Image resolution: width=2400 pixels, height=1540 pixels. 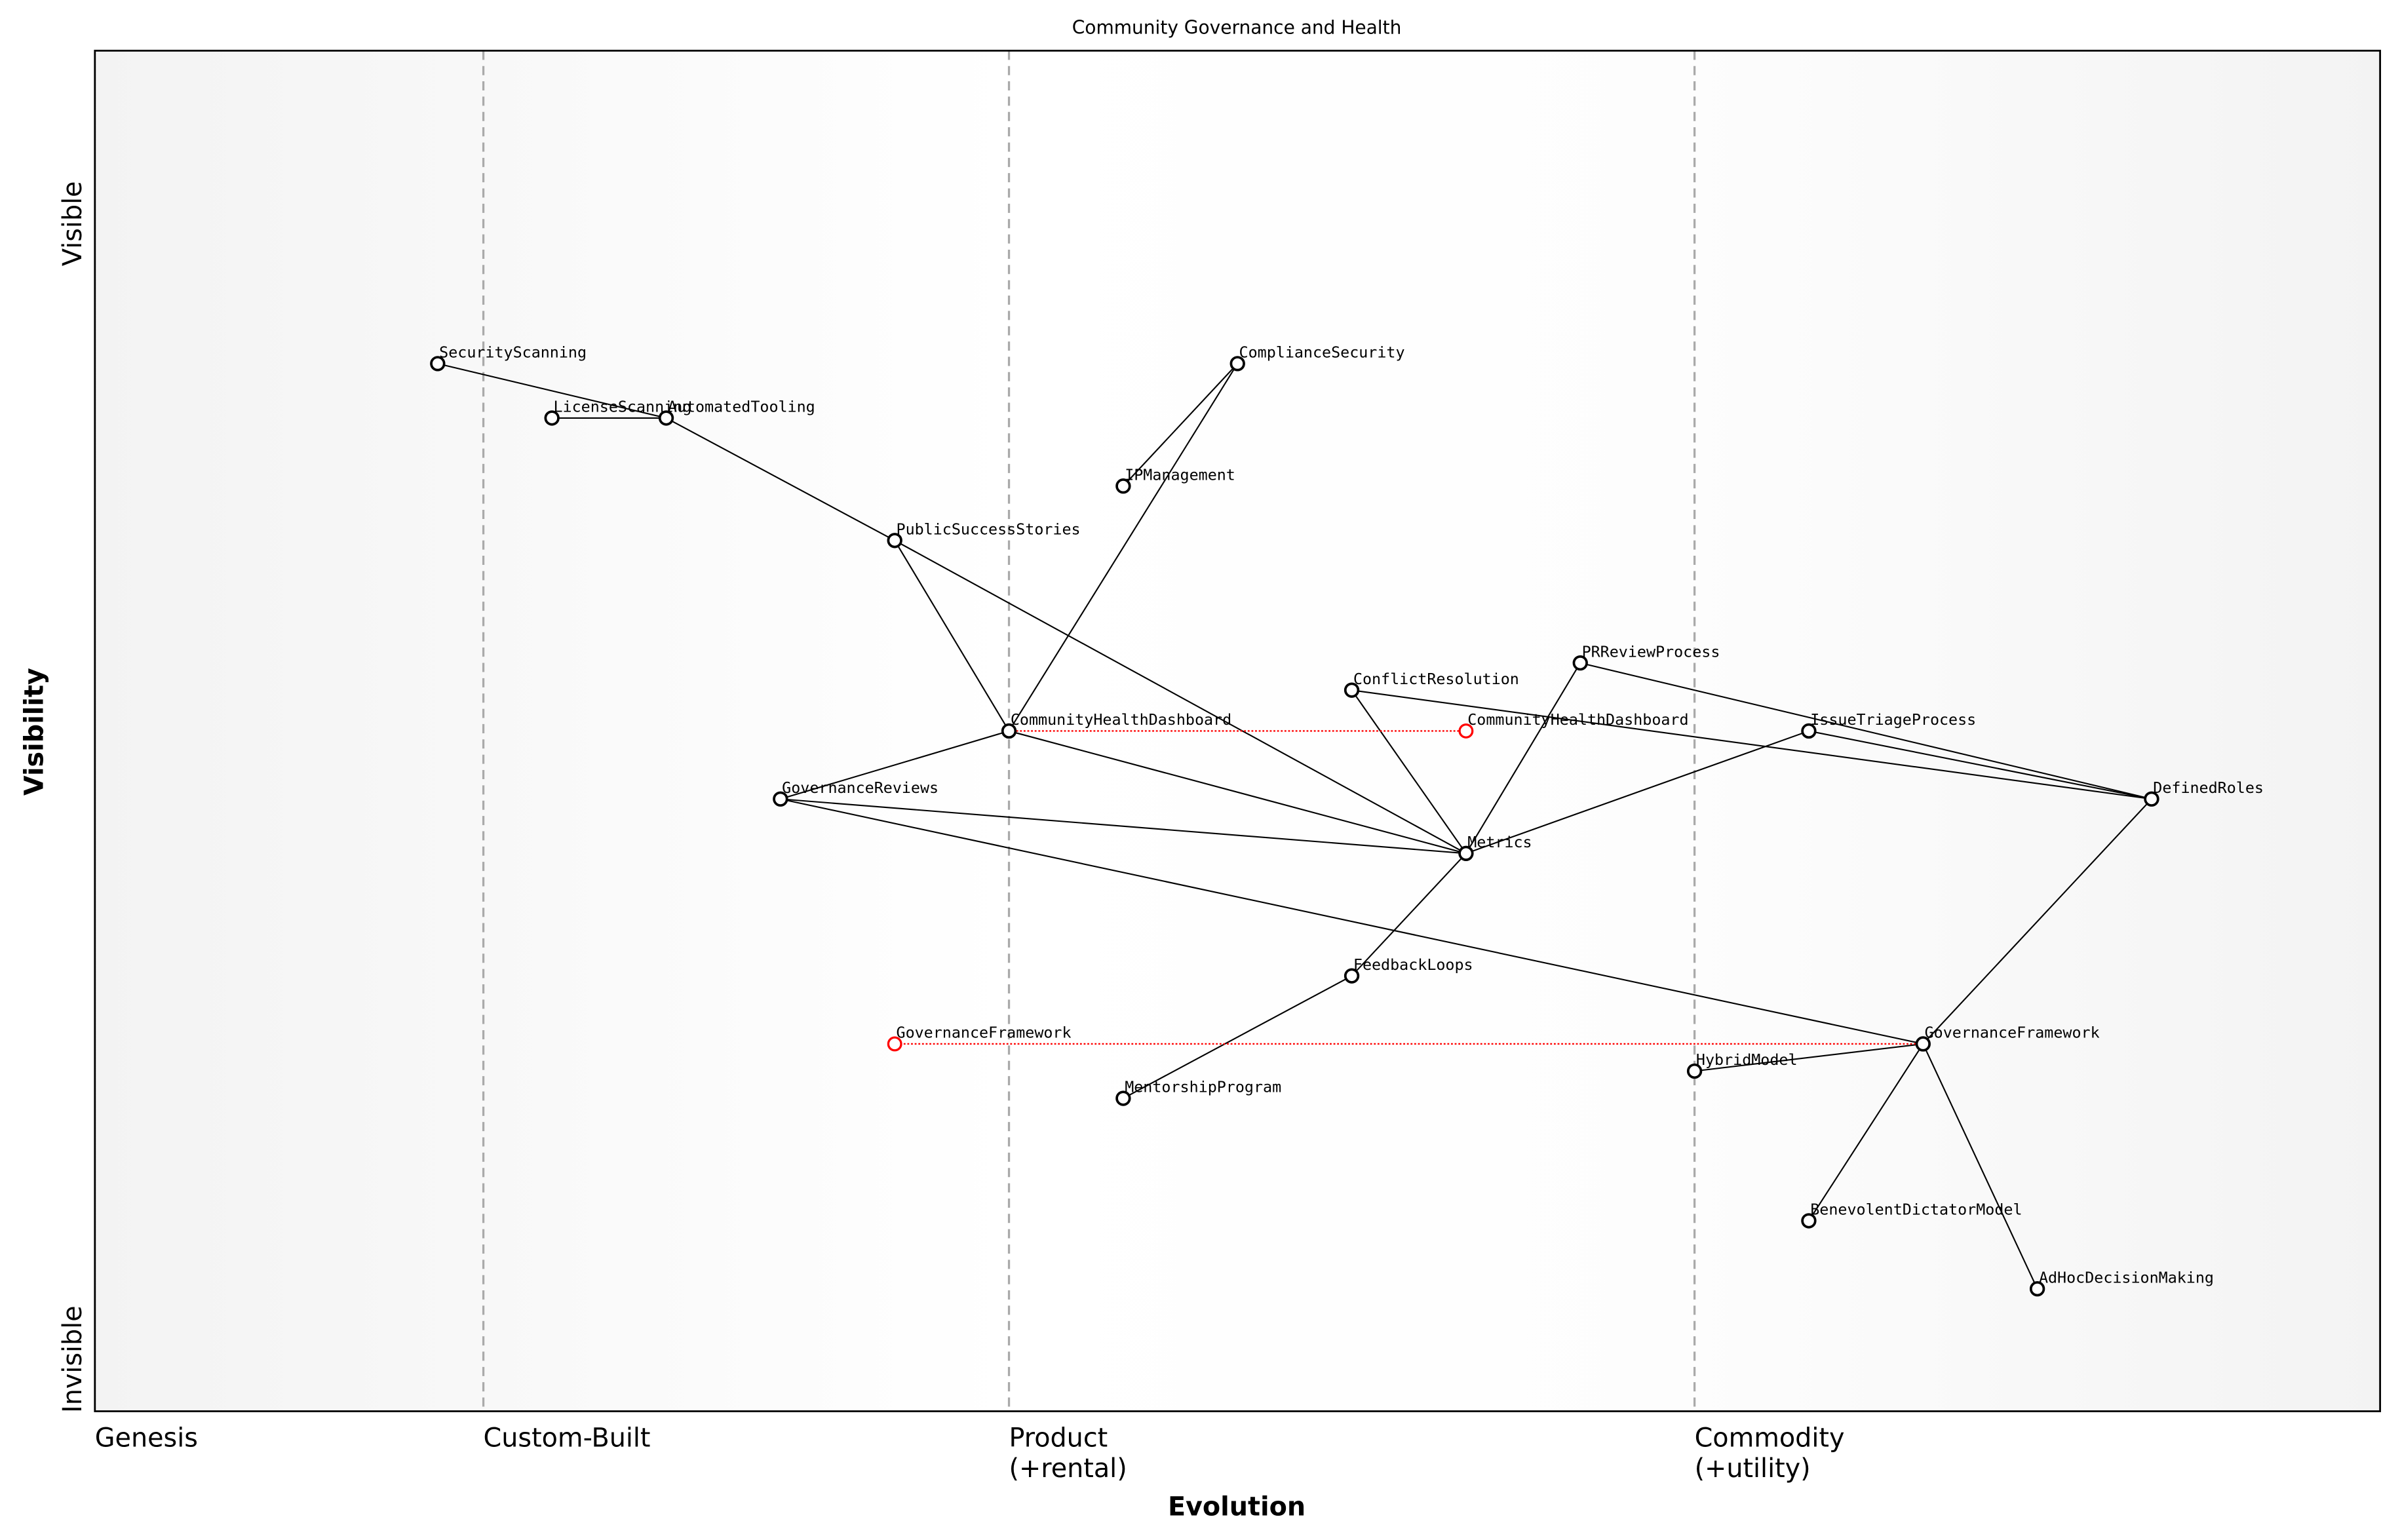 I want to click on component-label: FeedbackLoops, so click(x=1413, y=964).